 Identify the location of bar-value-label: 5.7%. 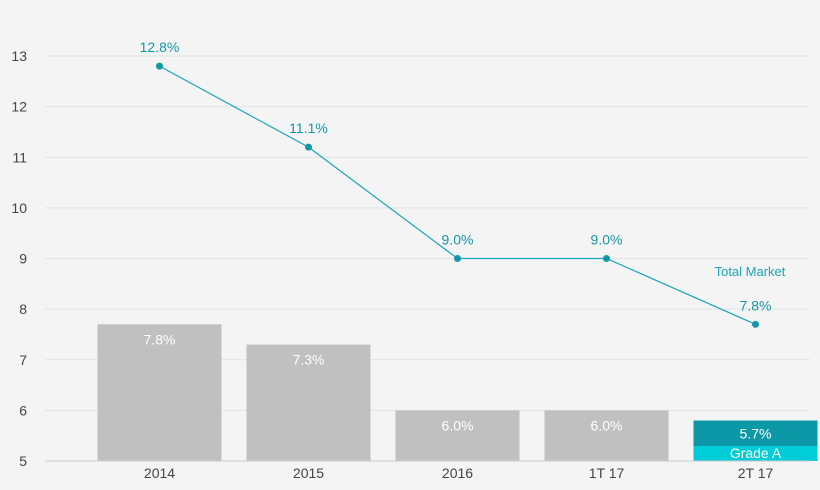
(756, 434).